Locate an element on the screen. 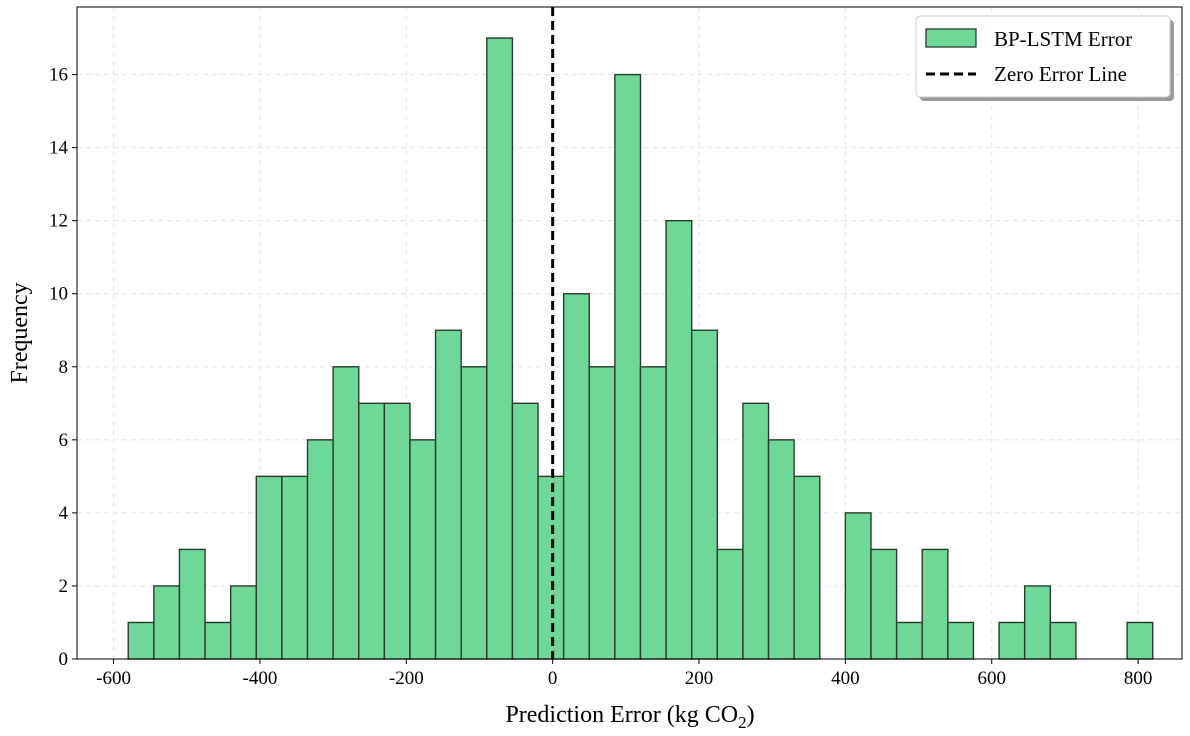  x-tick-label: 400 is located at coordinates (845, 678).